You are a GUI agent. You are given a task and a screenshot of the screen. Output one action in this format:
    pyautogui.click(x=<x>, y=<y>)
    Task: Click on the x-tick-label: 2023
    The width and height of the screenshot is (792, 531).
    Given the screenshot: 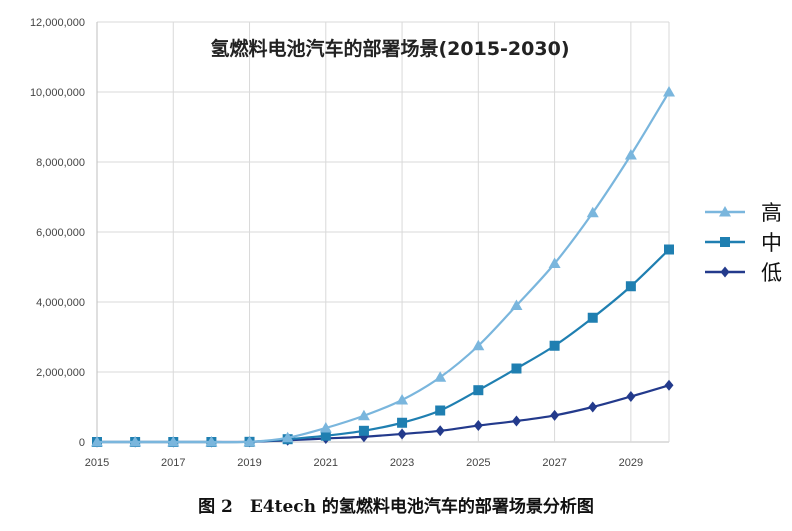 What is the action you would take?
    pyautogui.click(x=402, y=463)
    